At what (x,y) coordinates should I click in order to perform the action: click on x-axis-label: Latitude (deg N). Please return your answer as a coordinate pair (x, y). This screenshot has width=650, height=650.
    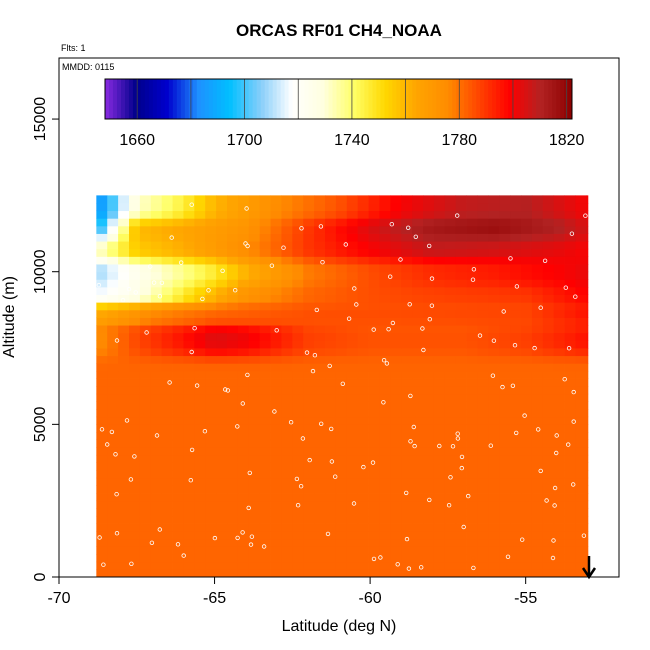
    Looking at the image, I should click on (339, 626).